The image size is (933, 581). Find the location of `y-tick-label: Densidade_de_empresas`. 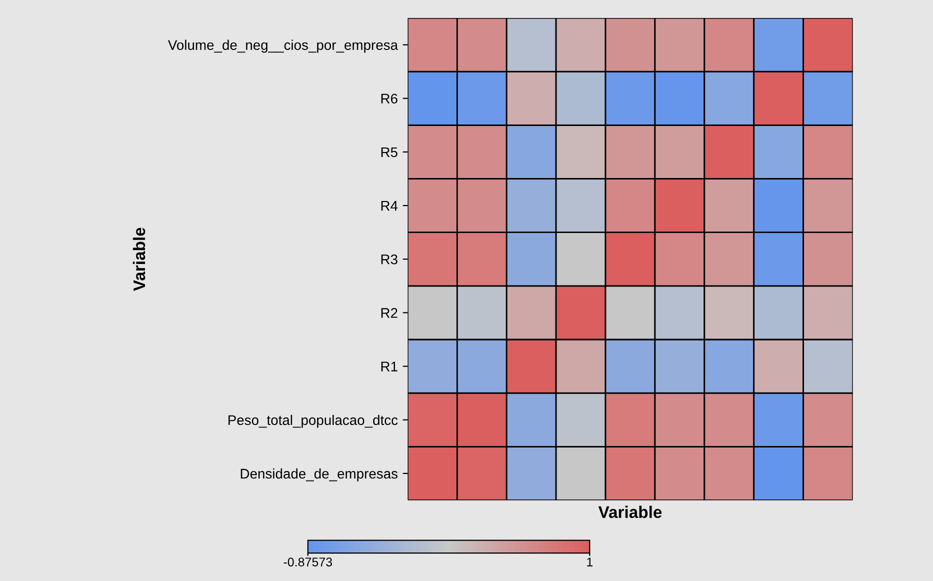

y-tick-label: Densidade_de_empresas is located at coordinates (319, 475).